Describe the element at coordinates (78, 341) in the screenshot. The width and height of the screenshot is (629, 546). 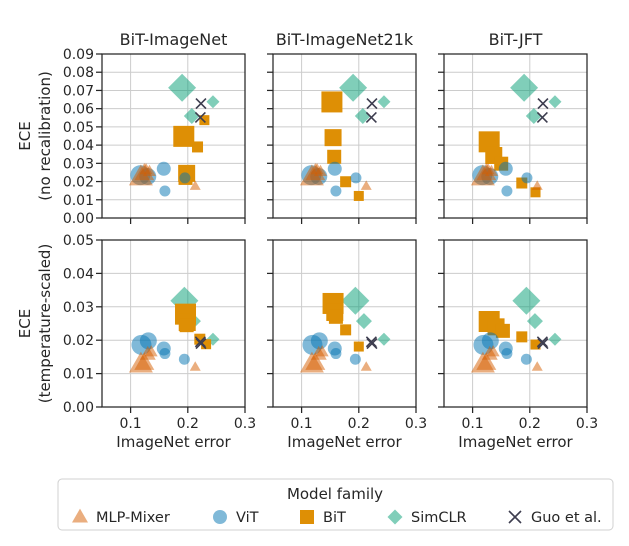
I see `y-tick-label: 0.02` at that location.